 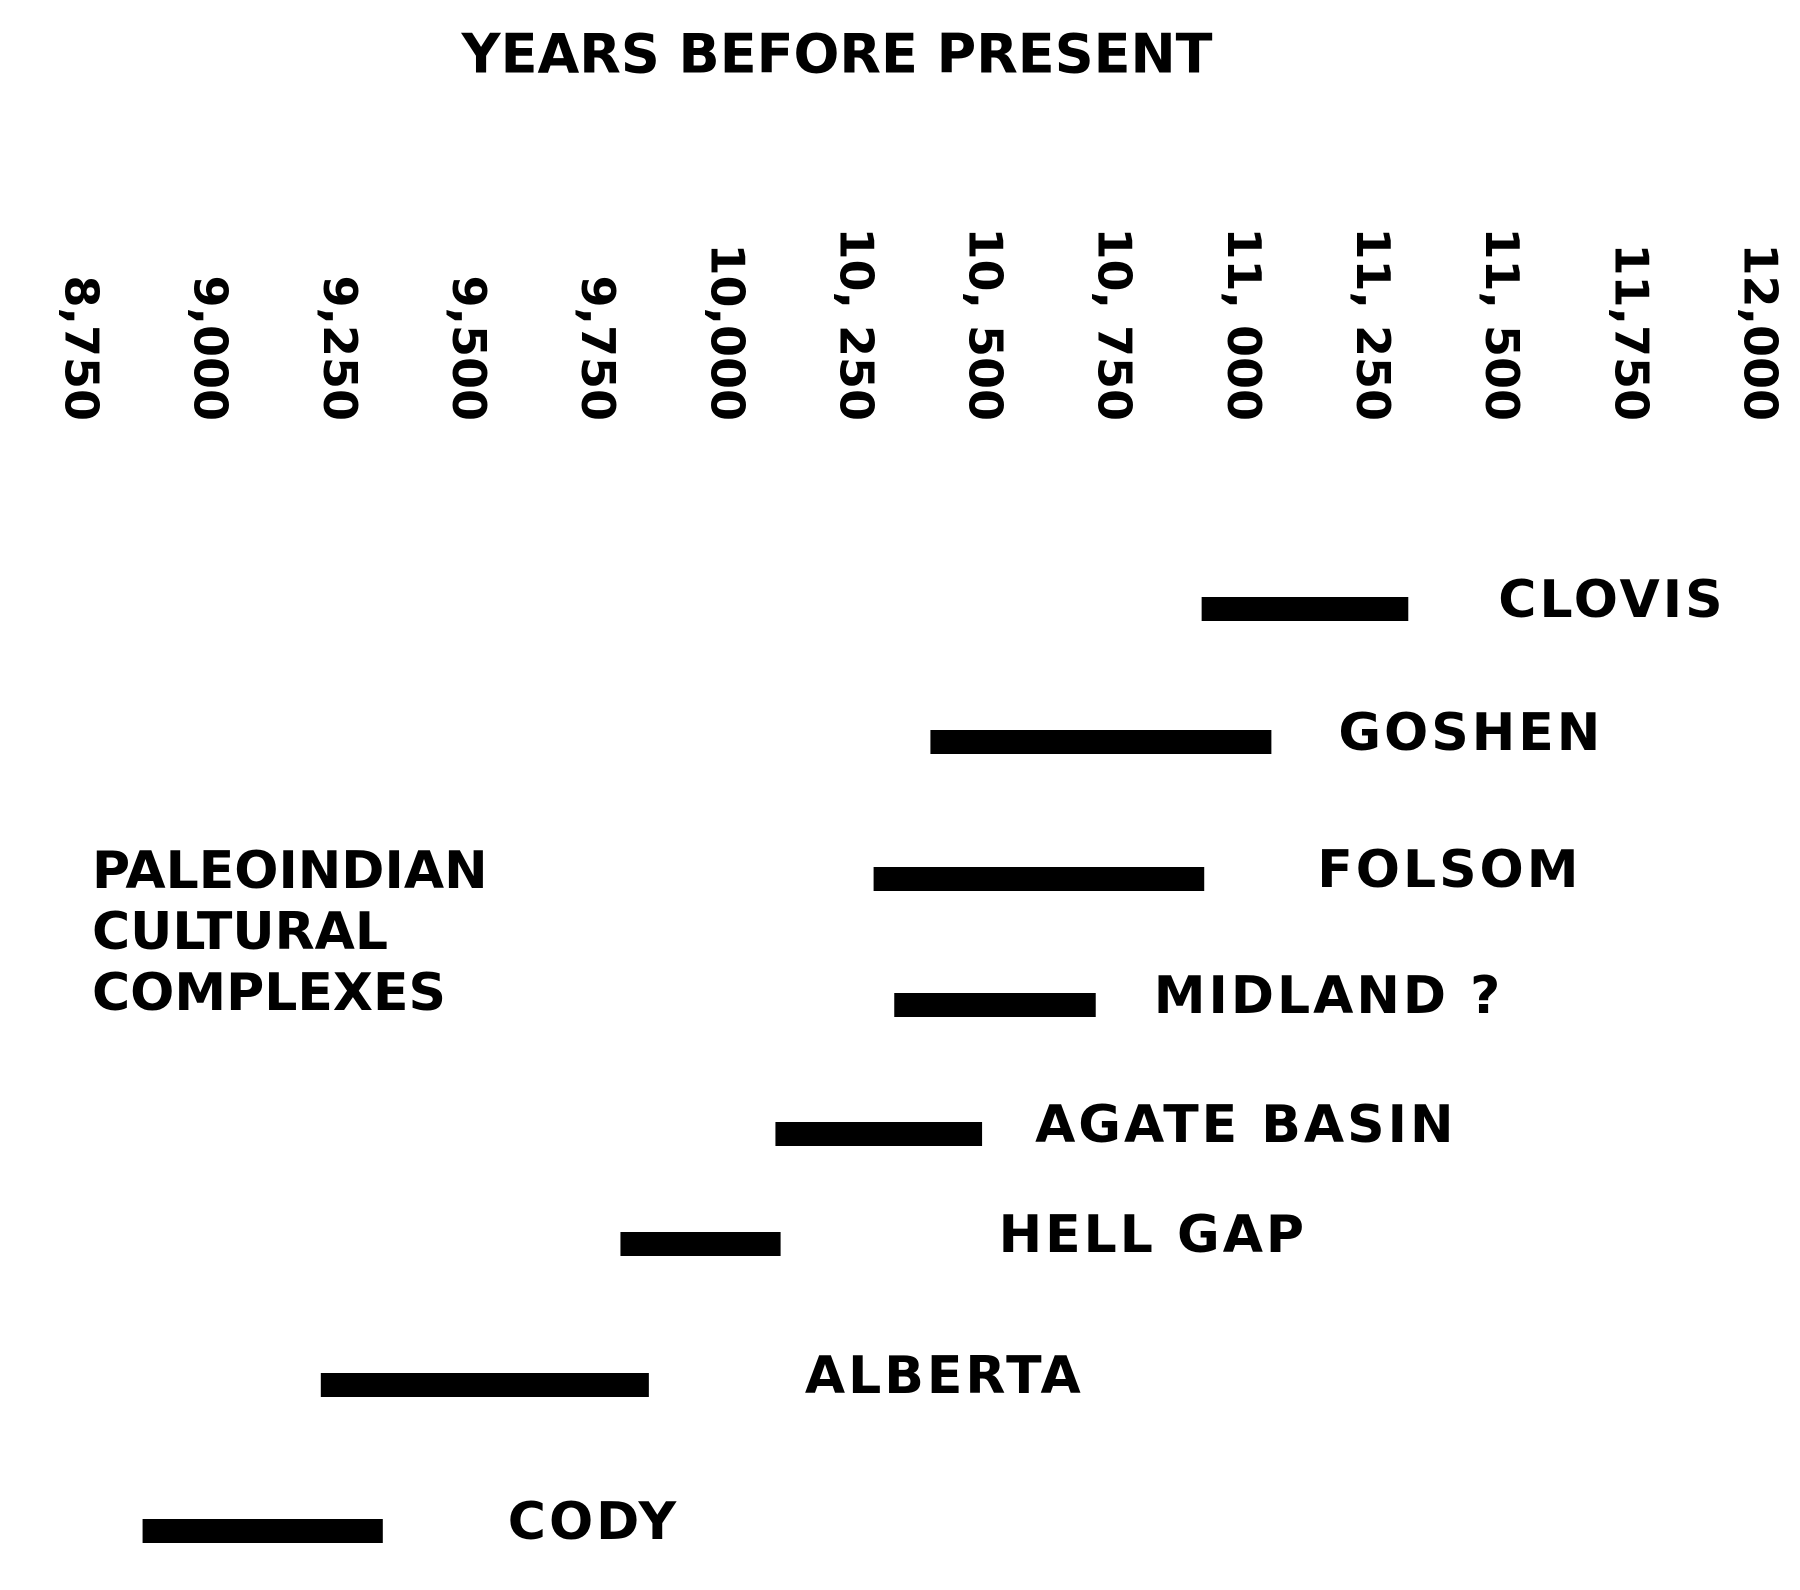 I want to click on x-tick-label: 11, 000, so click(x=1244, y=324).